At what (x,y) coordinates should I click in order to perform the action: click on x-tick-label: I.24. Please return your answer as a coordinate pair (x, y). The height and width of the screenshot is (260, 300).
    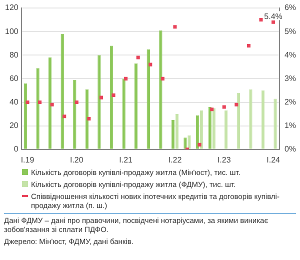
    Looking at the image, I should click on (273, 159).